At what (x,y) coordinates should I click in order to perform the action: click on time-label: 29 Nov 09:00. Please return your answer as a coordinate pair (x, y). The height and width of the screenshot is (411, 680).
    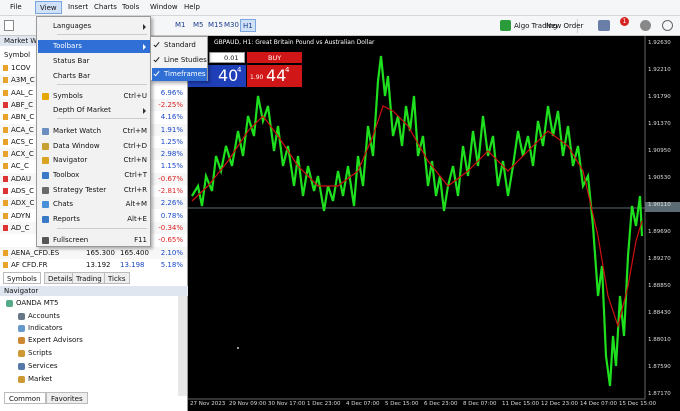
    Looking at the image, I should click on (248, 404).